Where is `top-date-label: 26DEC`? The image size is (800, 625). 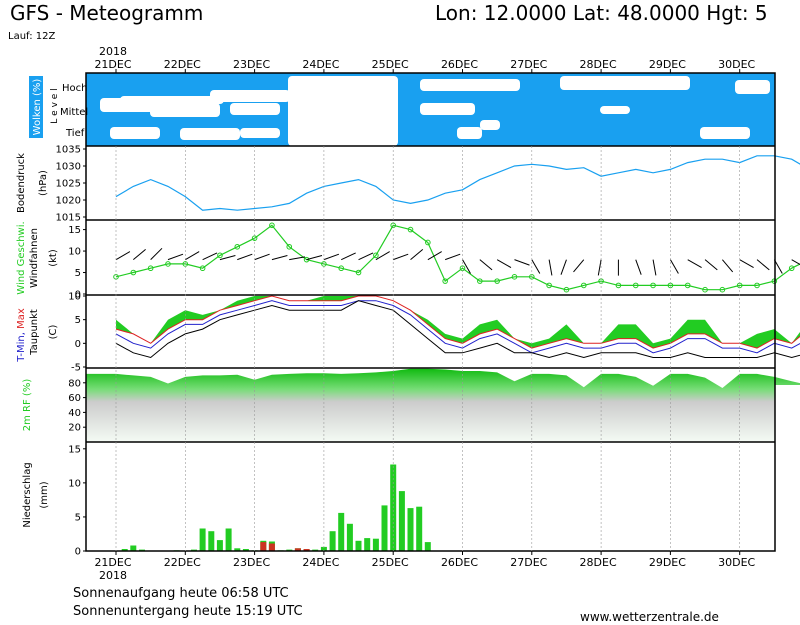
top-date-label: 26DEC is located at coordinates (459, 64).